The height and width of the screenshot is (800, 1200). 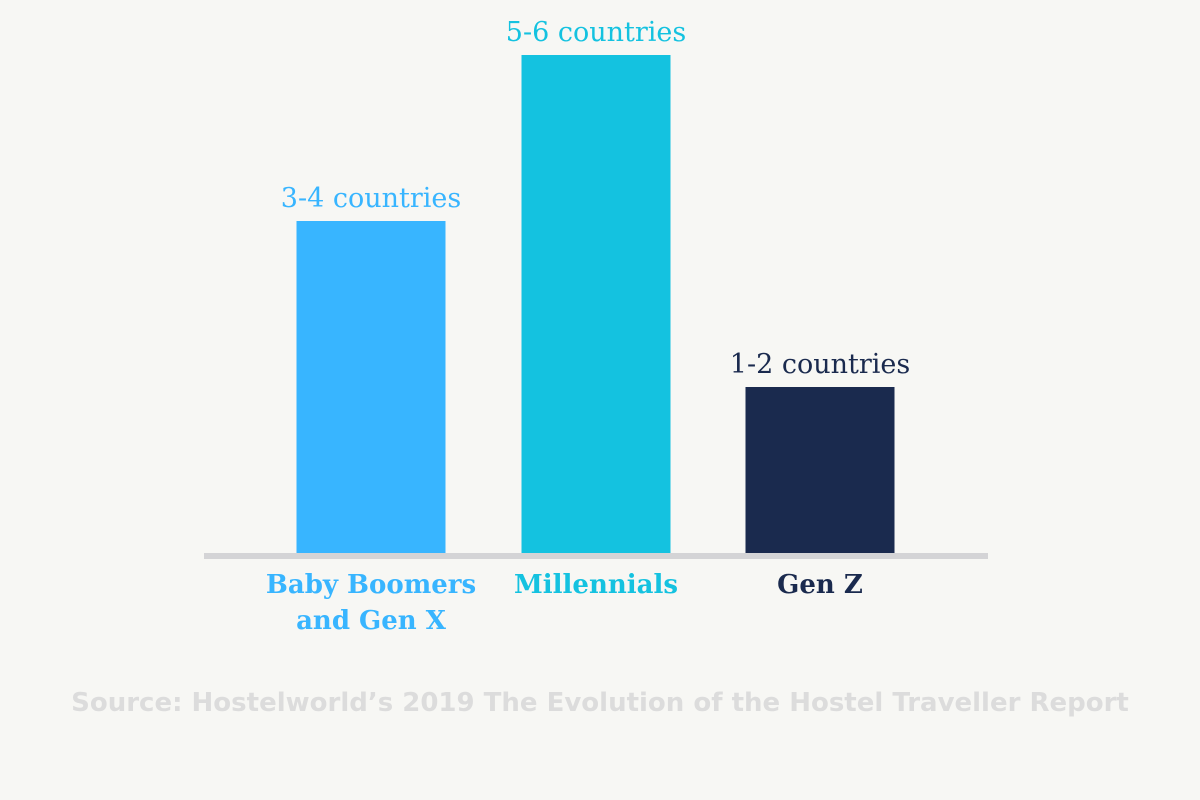 What do you see at coordinates (371, 603) in the screenshot?
I see `category-label-0: Baby Boomers and Gen X` at bounding box center [371, 603].